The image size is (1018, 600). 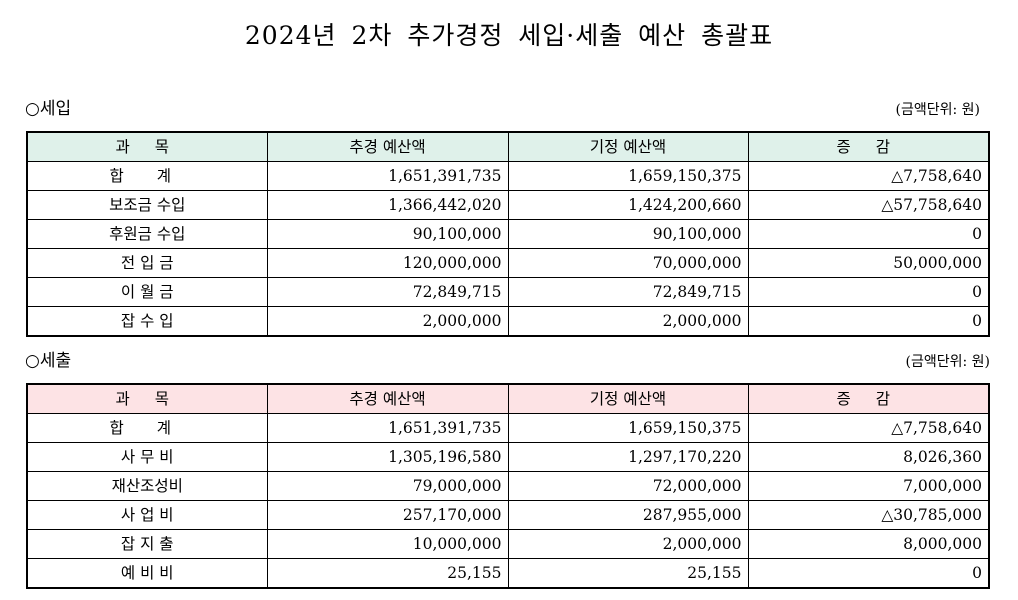 I want to click on table-row: 사 업 비 257,170,000 287,955,000 △30,785,000, so click(x=508, y=515).